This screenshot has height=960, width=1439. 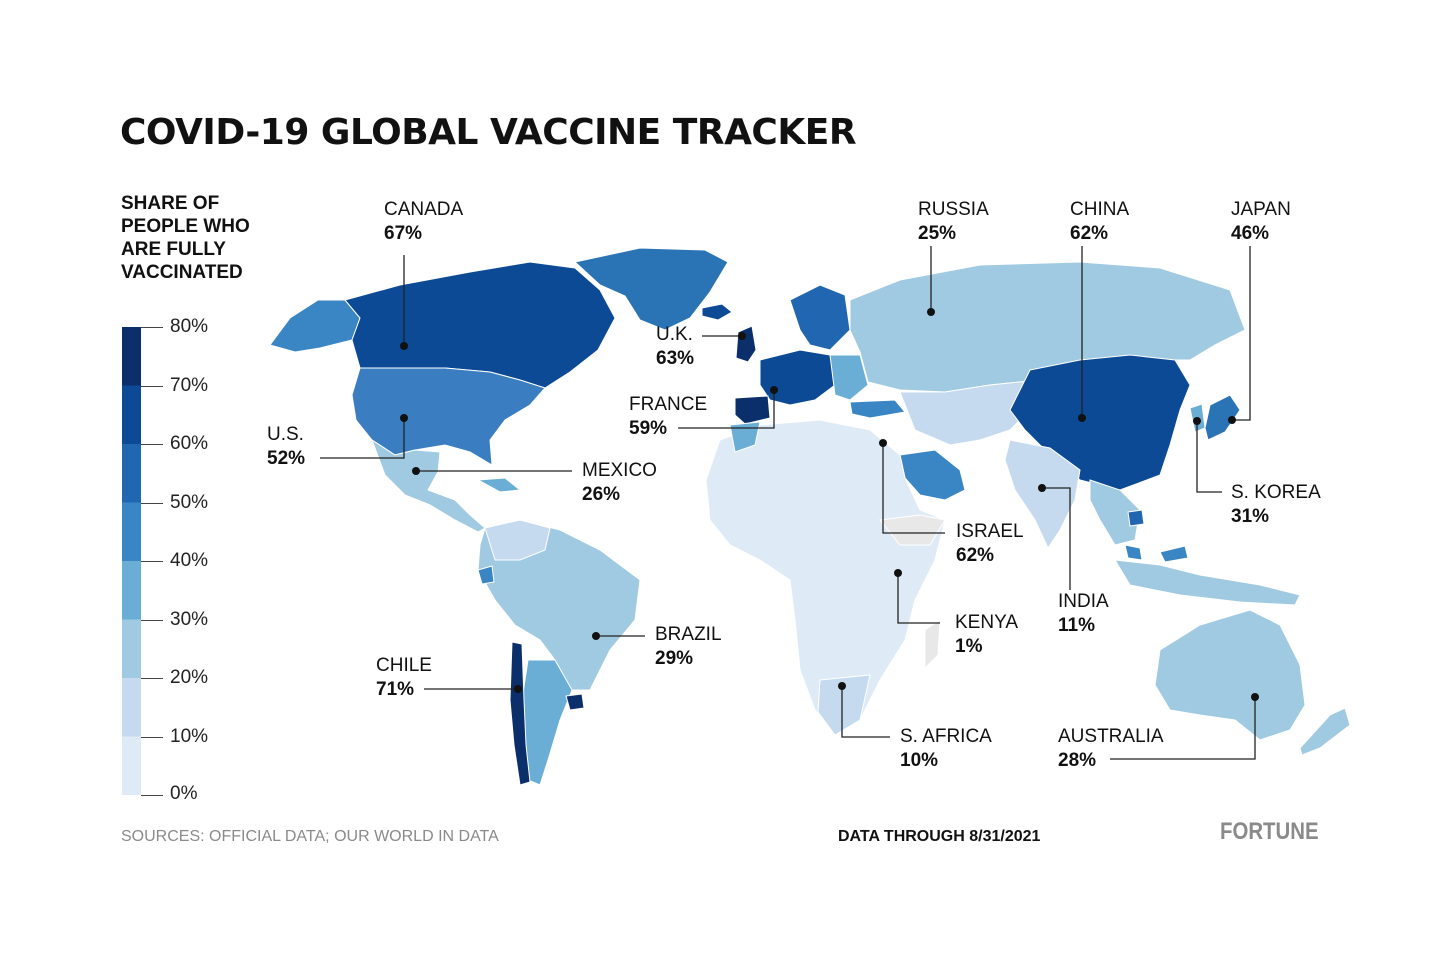 What do you see at coordinates (189, 385) in the screenshot?
I see `legend-tick-label: 70%` at bounding box center [189, 385].